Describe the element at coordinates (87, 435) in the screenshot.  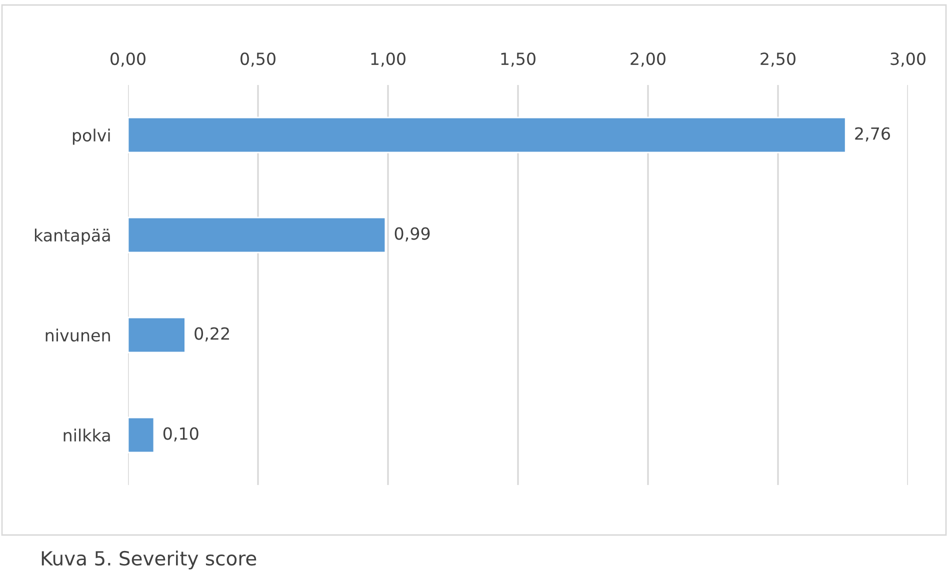
I see `y-tick-label: nilkka` at that location.